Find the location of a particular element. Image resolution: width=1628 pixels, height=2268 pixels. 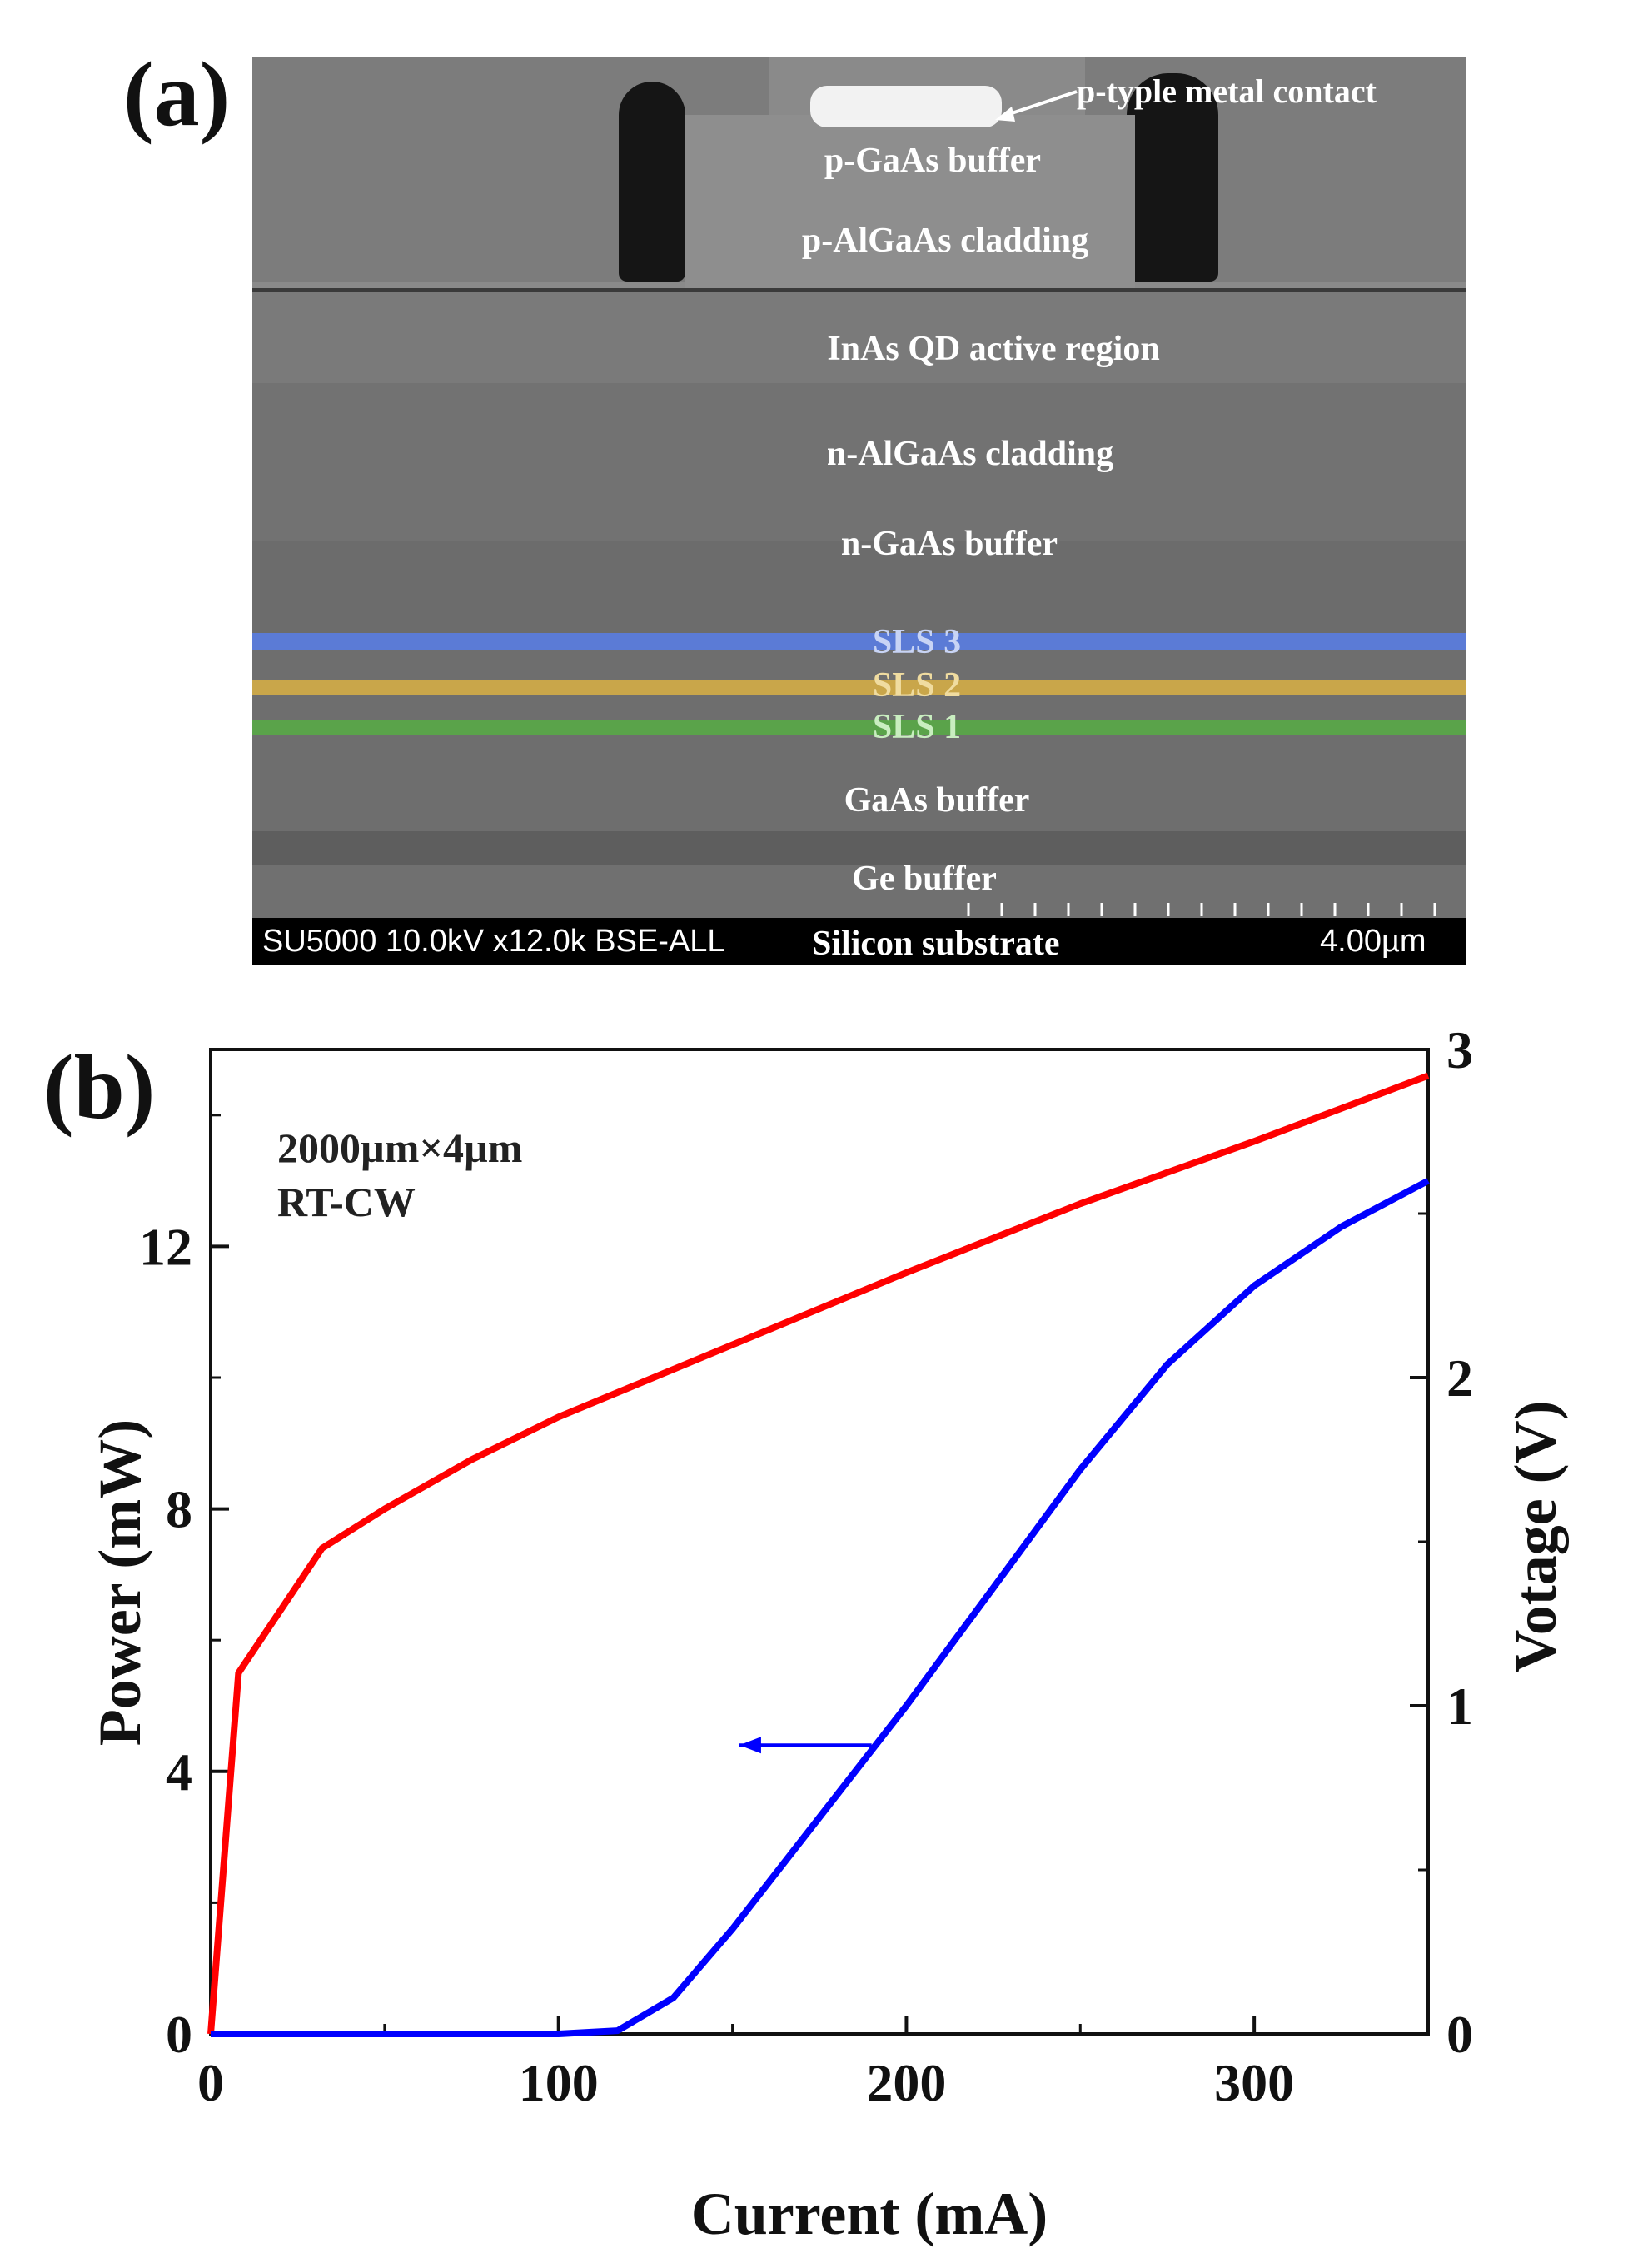

sem-metal-contact is located at coordinates (906, 107).